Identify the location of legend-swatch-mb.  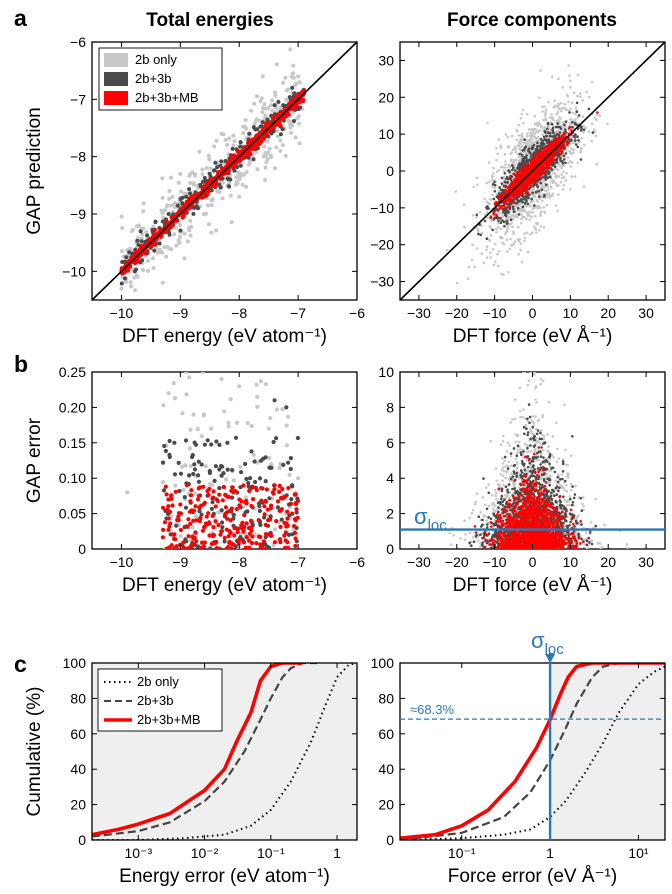
(116, 98).